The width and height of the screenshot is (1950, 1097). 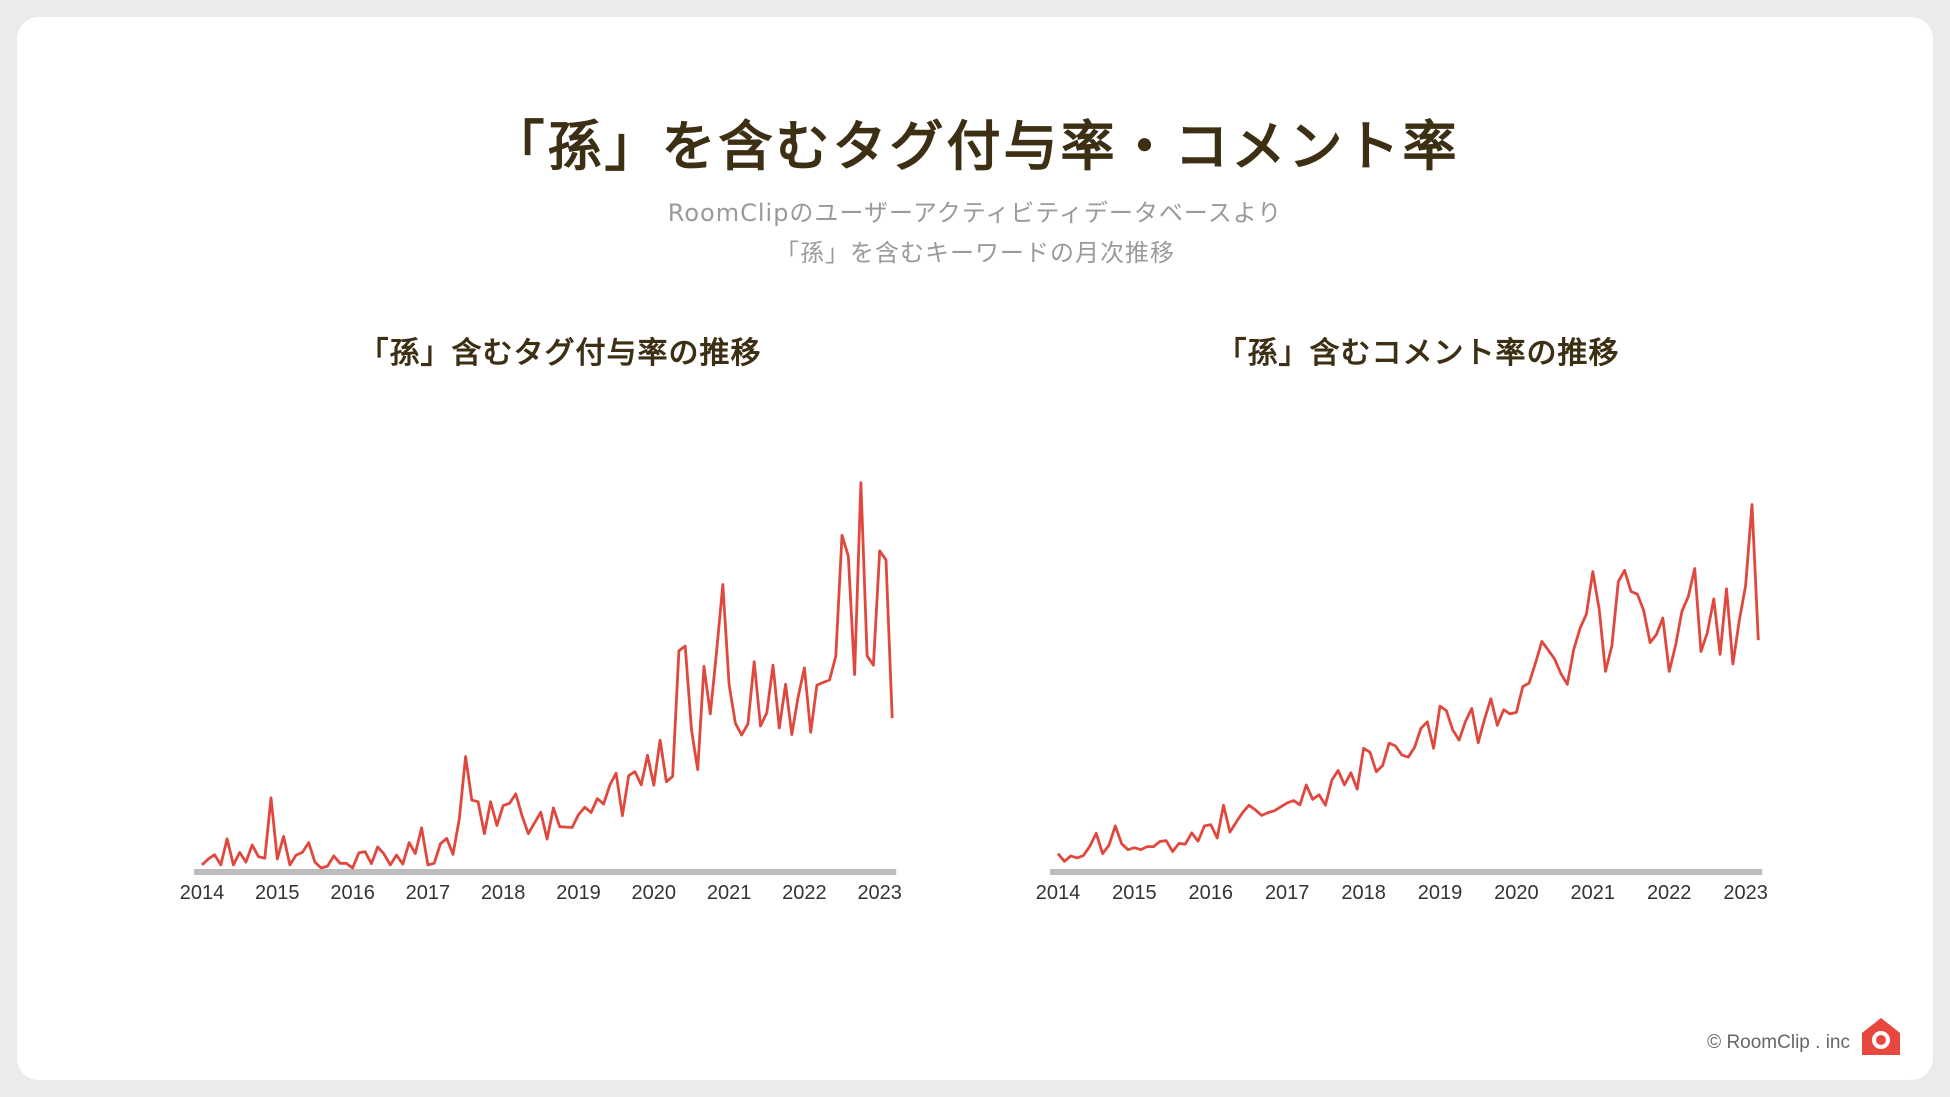 What do you see at coordinates (975, 146) in the screenshot?
I see `page-title: 「孫」を含むタグ付与率・コメント率` at bounding box center [975, 146].